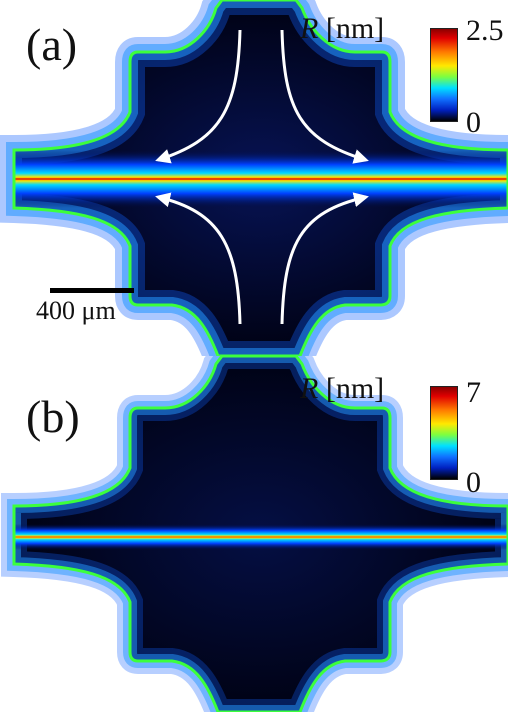  Describe the element at coordinates (324, 258) in the screenshot. I see `flow-arrow-bottom-right` at that location.